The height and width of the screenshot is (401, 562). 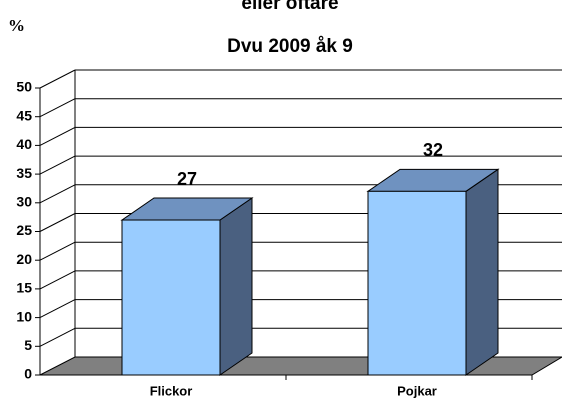 I want to click on y-tick-label: 5, so click(x=28, y=345).